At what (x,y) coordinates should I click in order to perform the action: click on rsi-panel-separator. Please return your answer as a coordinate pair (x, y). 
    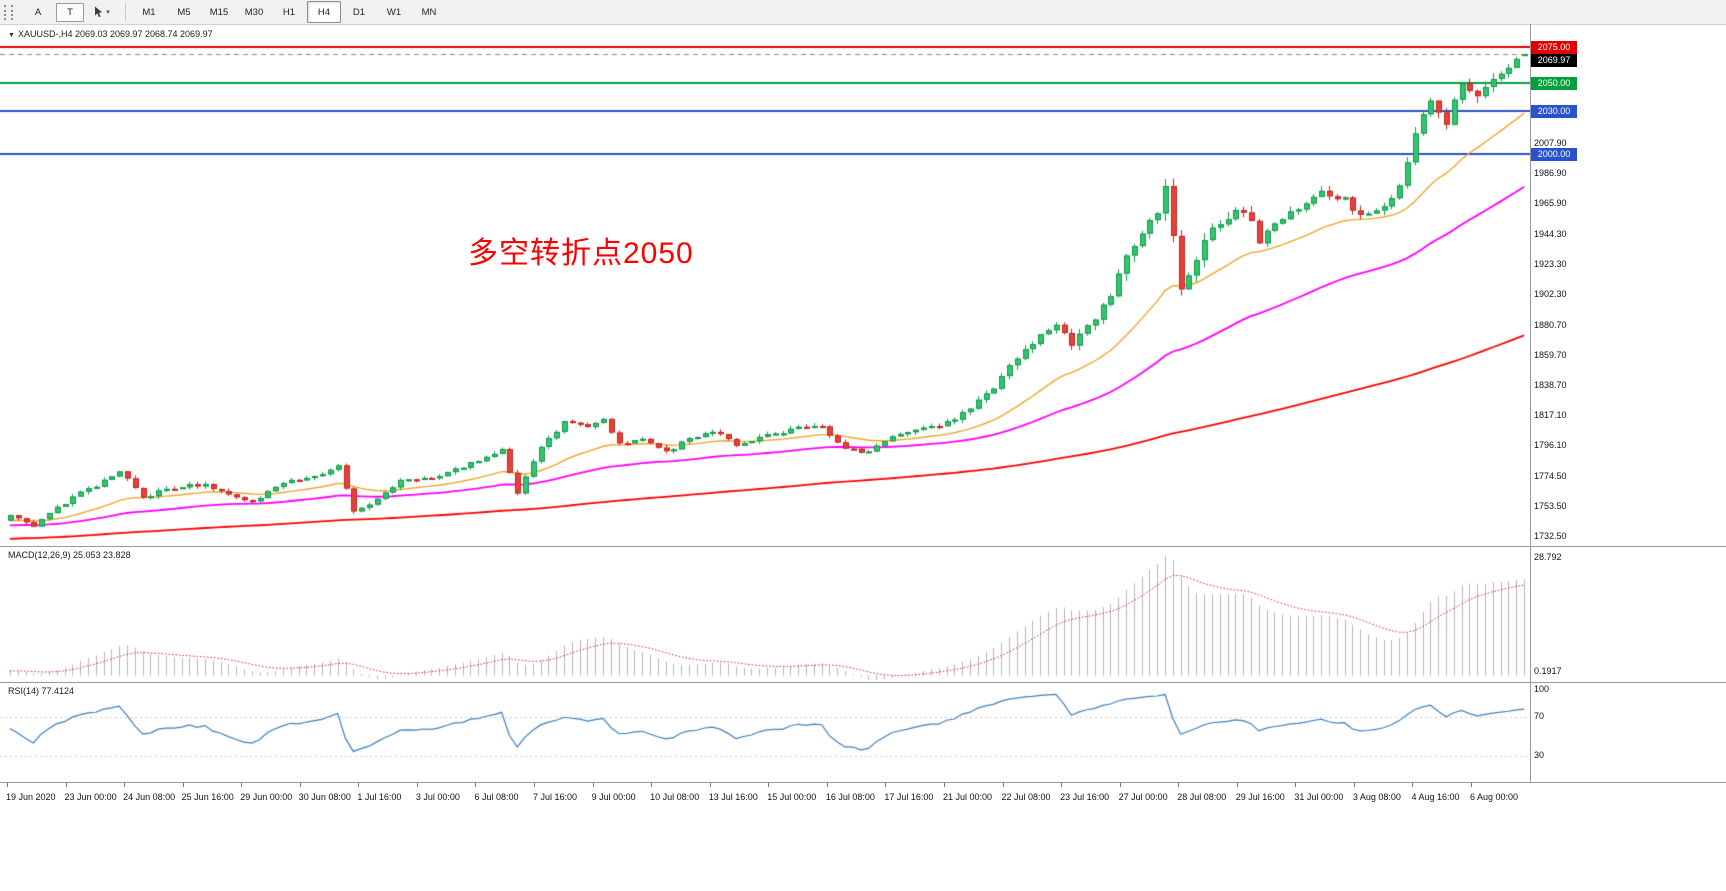
    Looking at the image, I should click on (863, 682).